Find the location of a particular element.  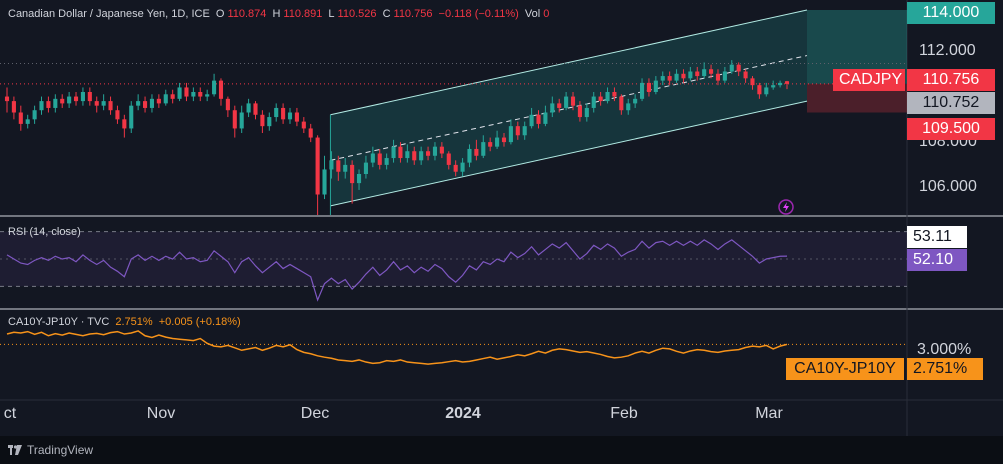

channel-mid-line is located at coordinates (569, 108).